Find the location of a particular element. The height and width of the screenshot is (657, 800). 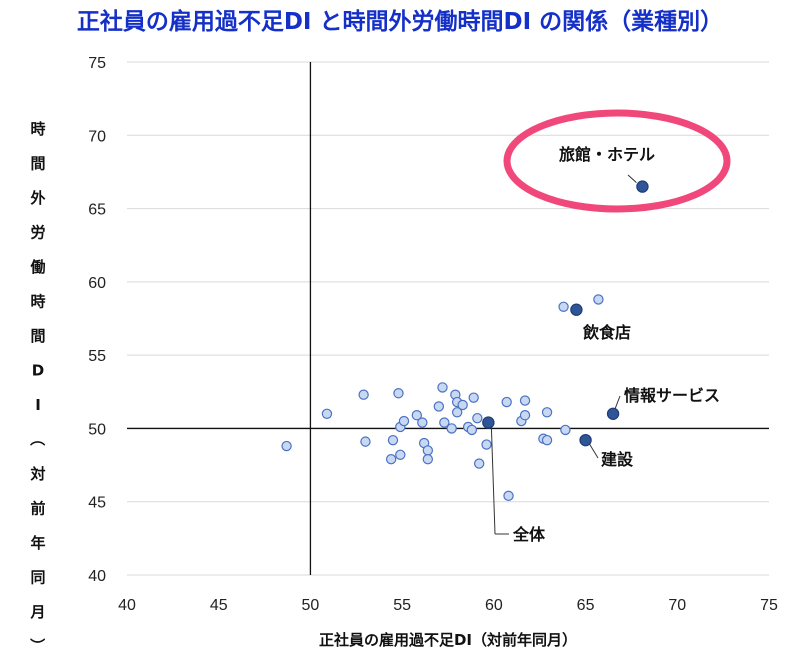

y-axis-label-char: 年 is located at coordinates (37, 543).